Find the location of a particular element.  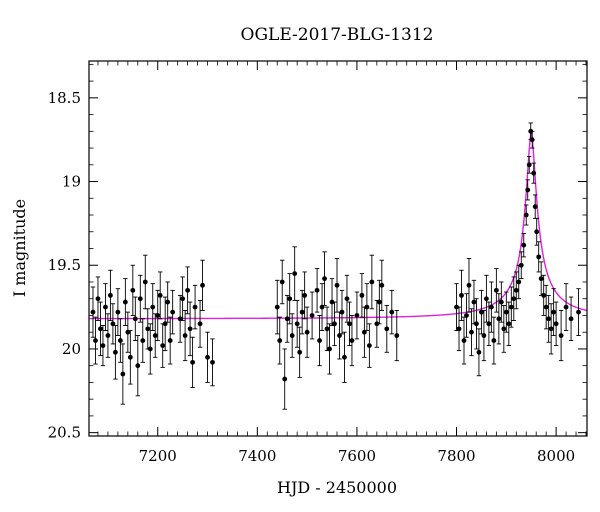

y-tick-label: 20.5 is located at coordinates (64, 433).